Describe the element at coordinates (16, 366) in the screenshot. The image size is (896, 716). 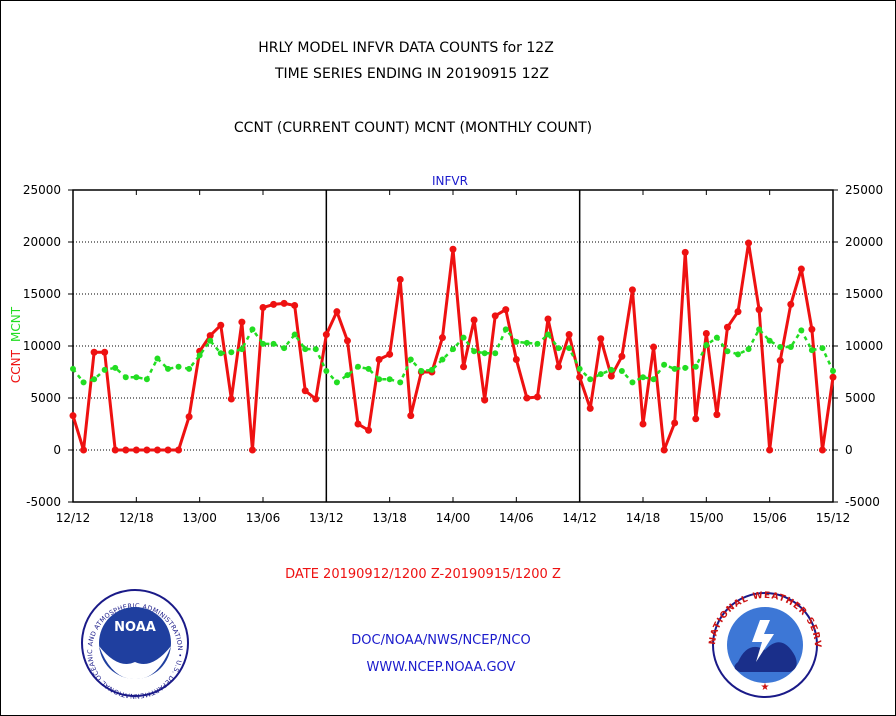
I see `y-label-ccnt: CCNT` at that location.